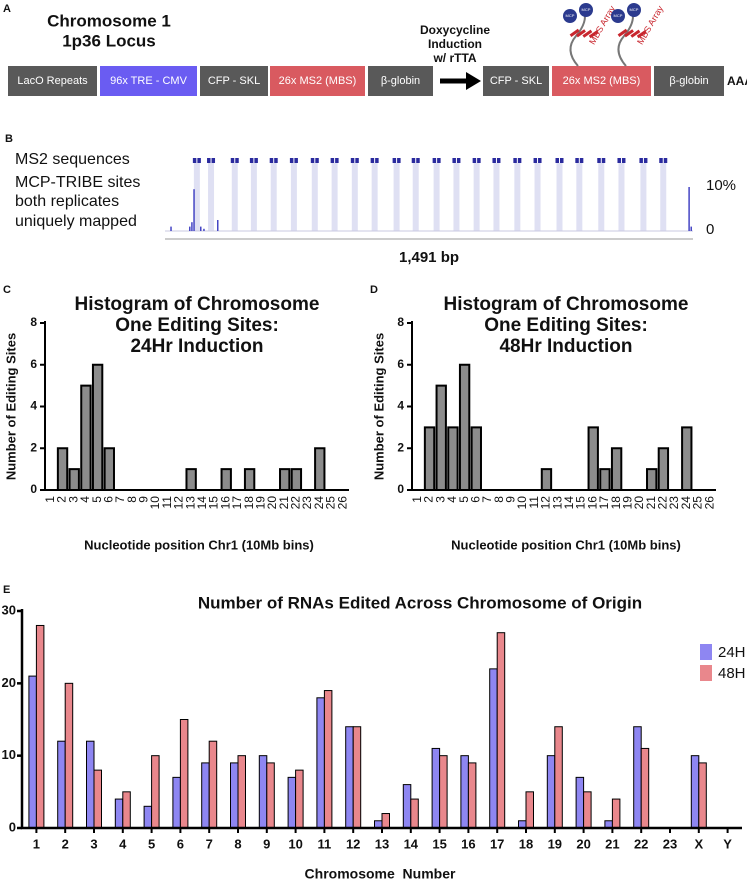 The width and height of the screenshot is (747, 885). I want to click on x-tick-label: 11, so click(167, 502).